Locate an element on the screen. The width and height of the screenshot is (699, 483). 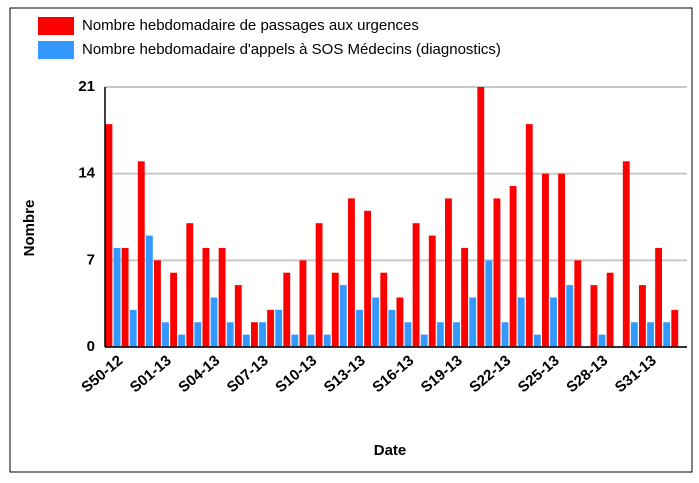
y-tick-label: 0 is located at coordinates (91, 346).